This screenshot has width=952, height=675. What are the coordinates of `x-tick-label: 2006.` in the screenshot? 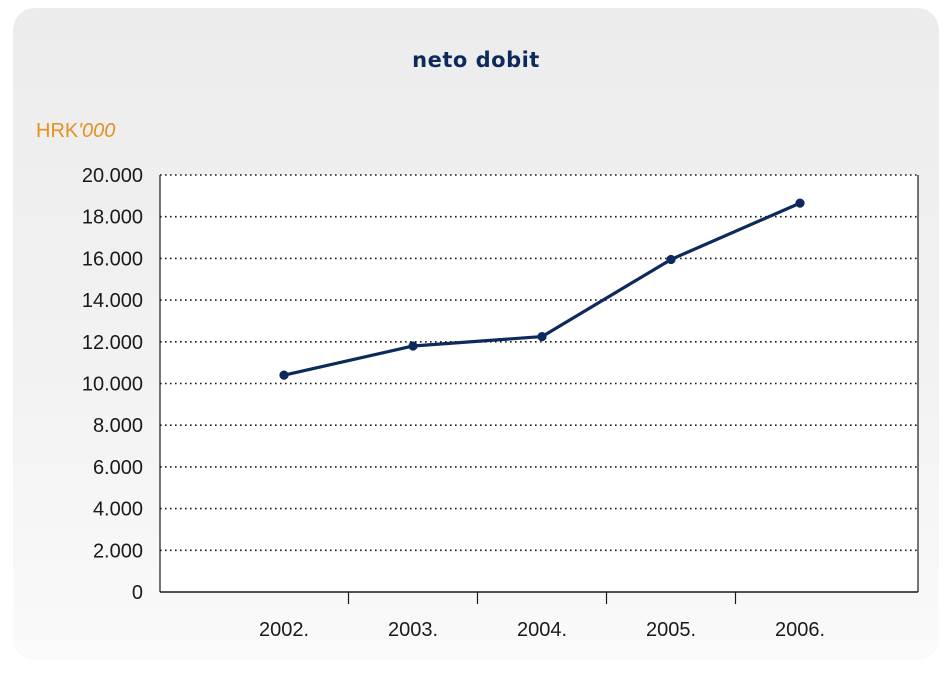 It's located at (800, 630).